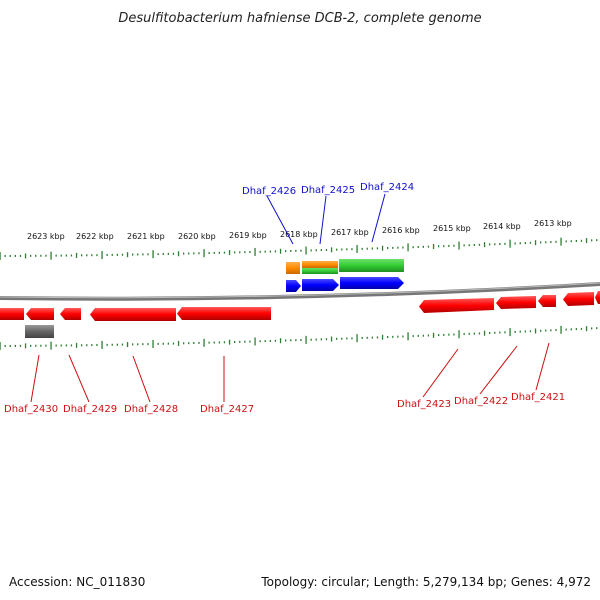  Describe the element at coordinates (387, 187) in the screenshot. I see `label-dhaf-2424: Dhaf_2424` at that location.